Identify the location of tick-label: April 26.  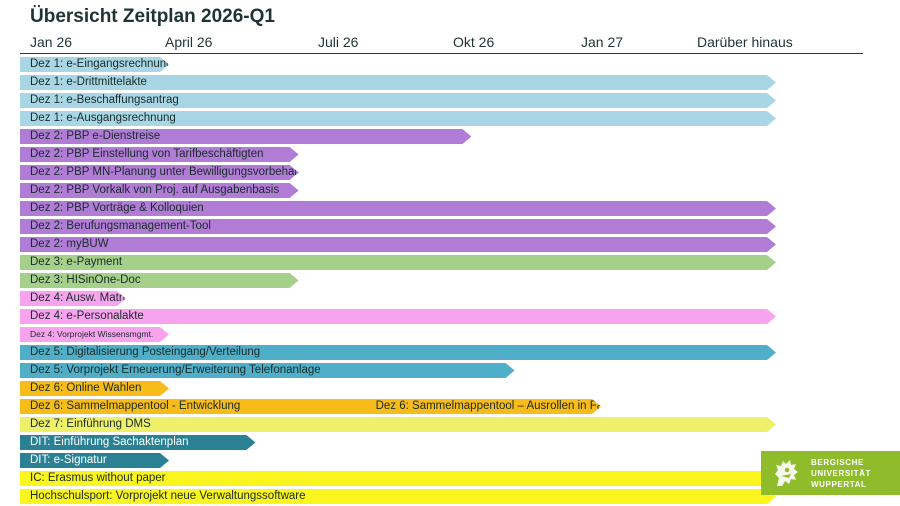
(189, 42).